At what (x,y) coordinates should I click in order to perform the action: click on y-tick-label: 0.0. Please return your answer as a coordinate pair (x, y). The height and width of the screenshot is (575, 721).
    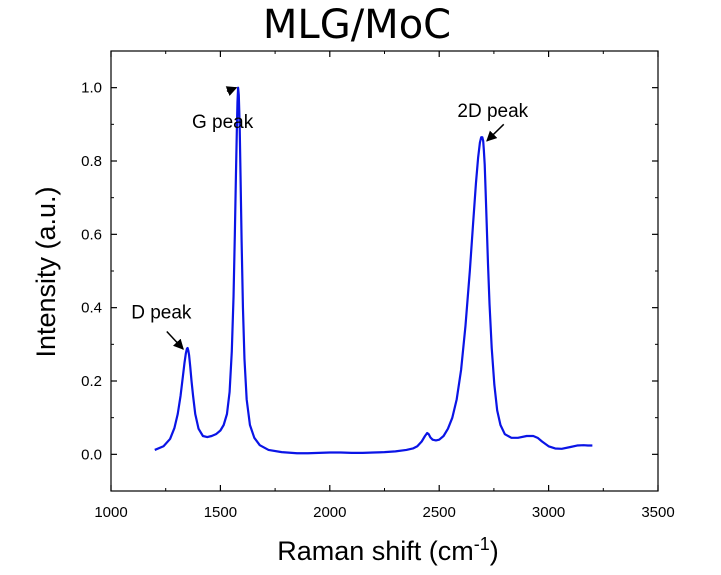
    Looking at the image, I should click on (91, 454).